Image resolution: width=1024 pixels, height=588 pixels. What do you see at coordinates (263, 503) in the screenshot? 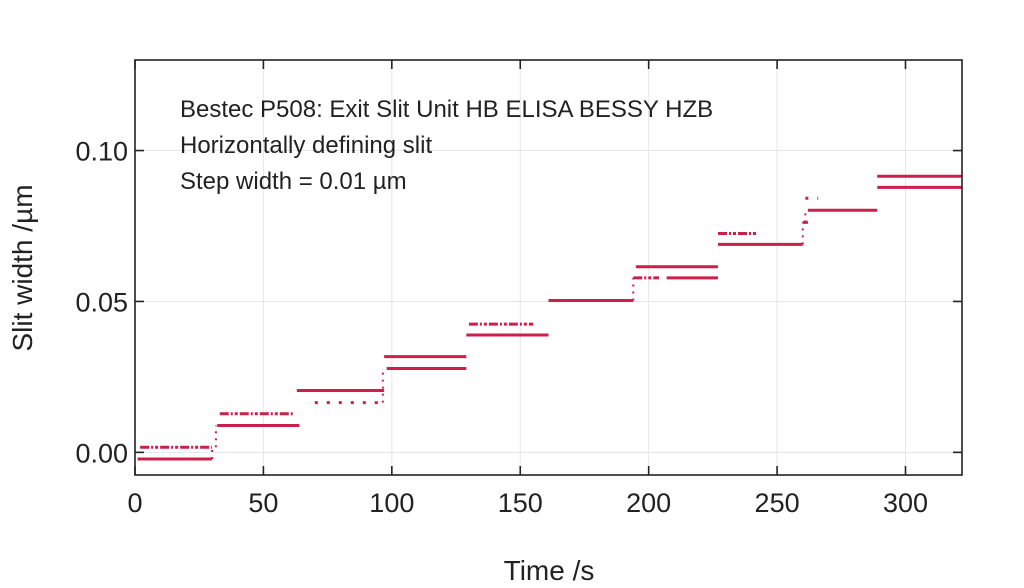
I see `x-tick-label: 50` at bounding box center [263, 503].